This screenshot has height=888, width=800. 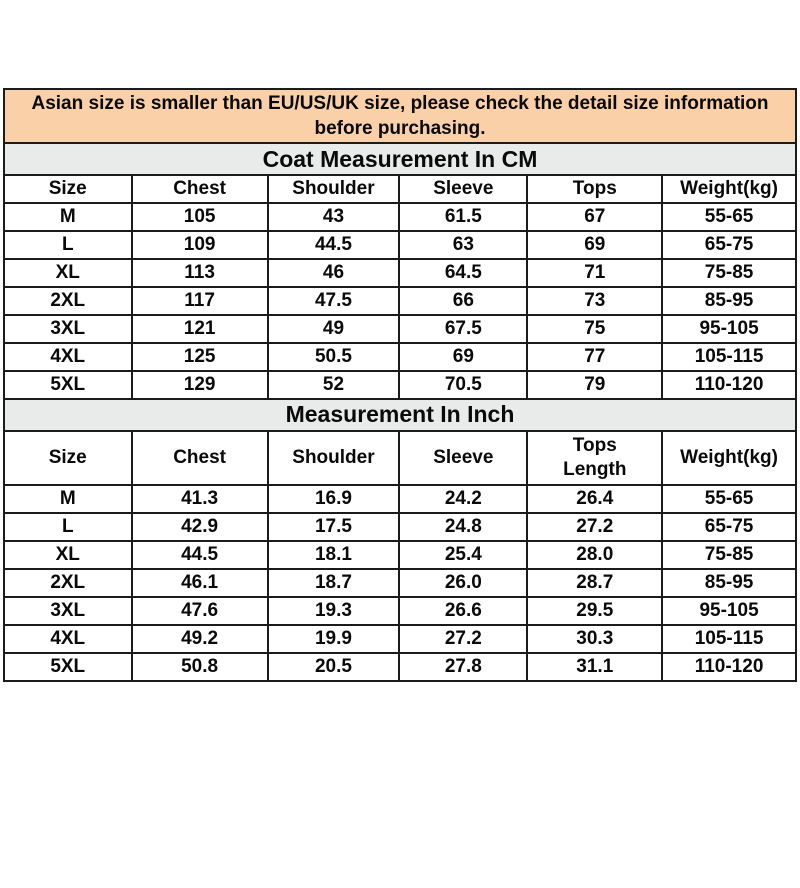 I want to click on cm-table-row: 2XL 117 47.5 66 73 85-95, so click(x=400, y=300).